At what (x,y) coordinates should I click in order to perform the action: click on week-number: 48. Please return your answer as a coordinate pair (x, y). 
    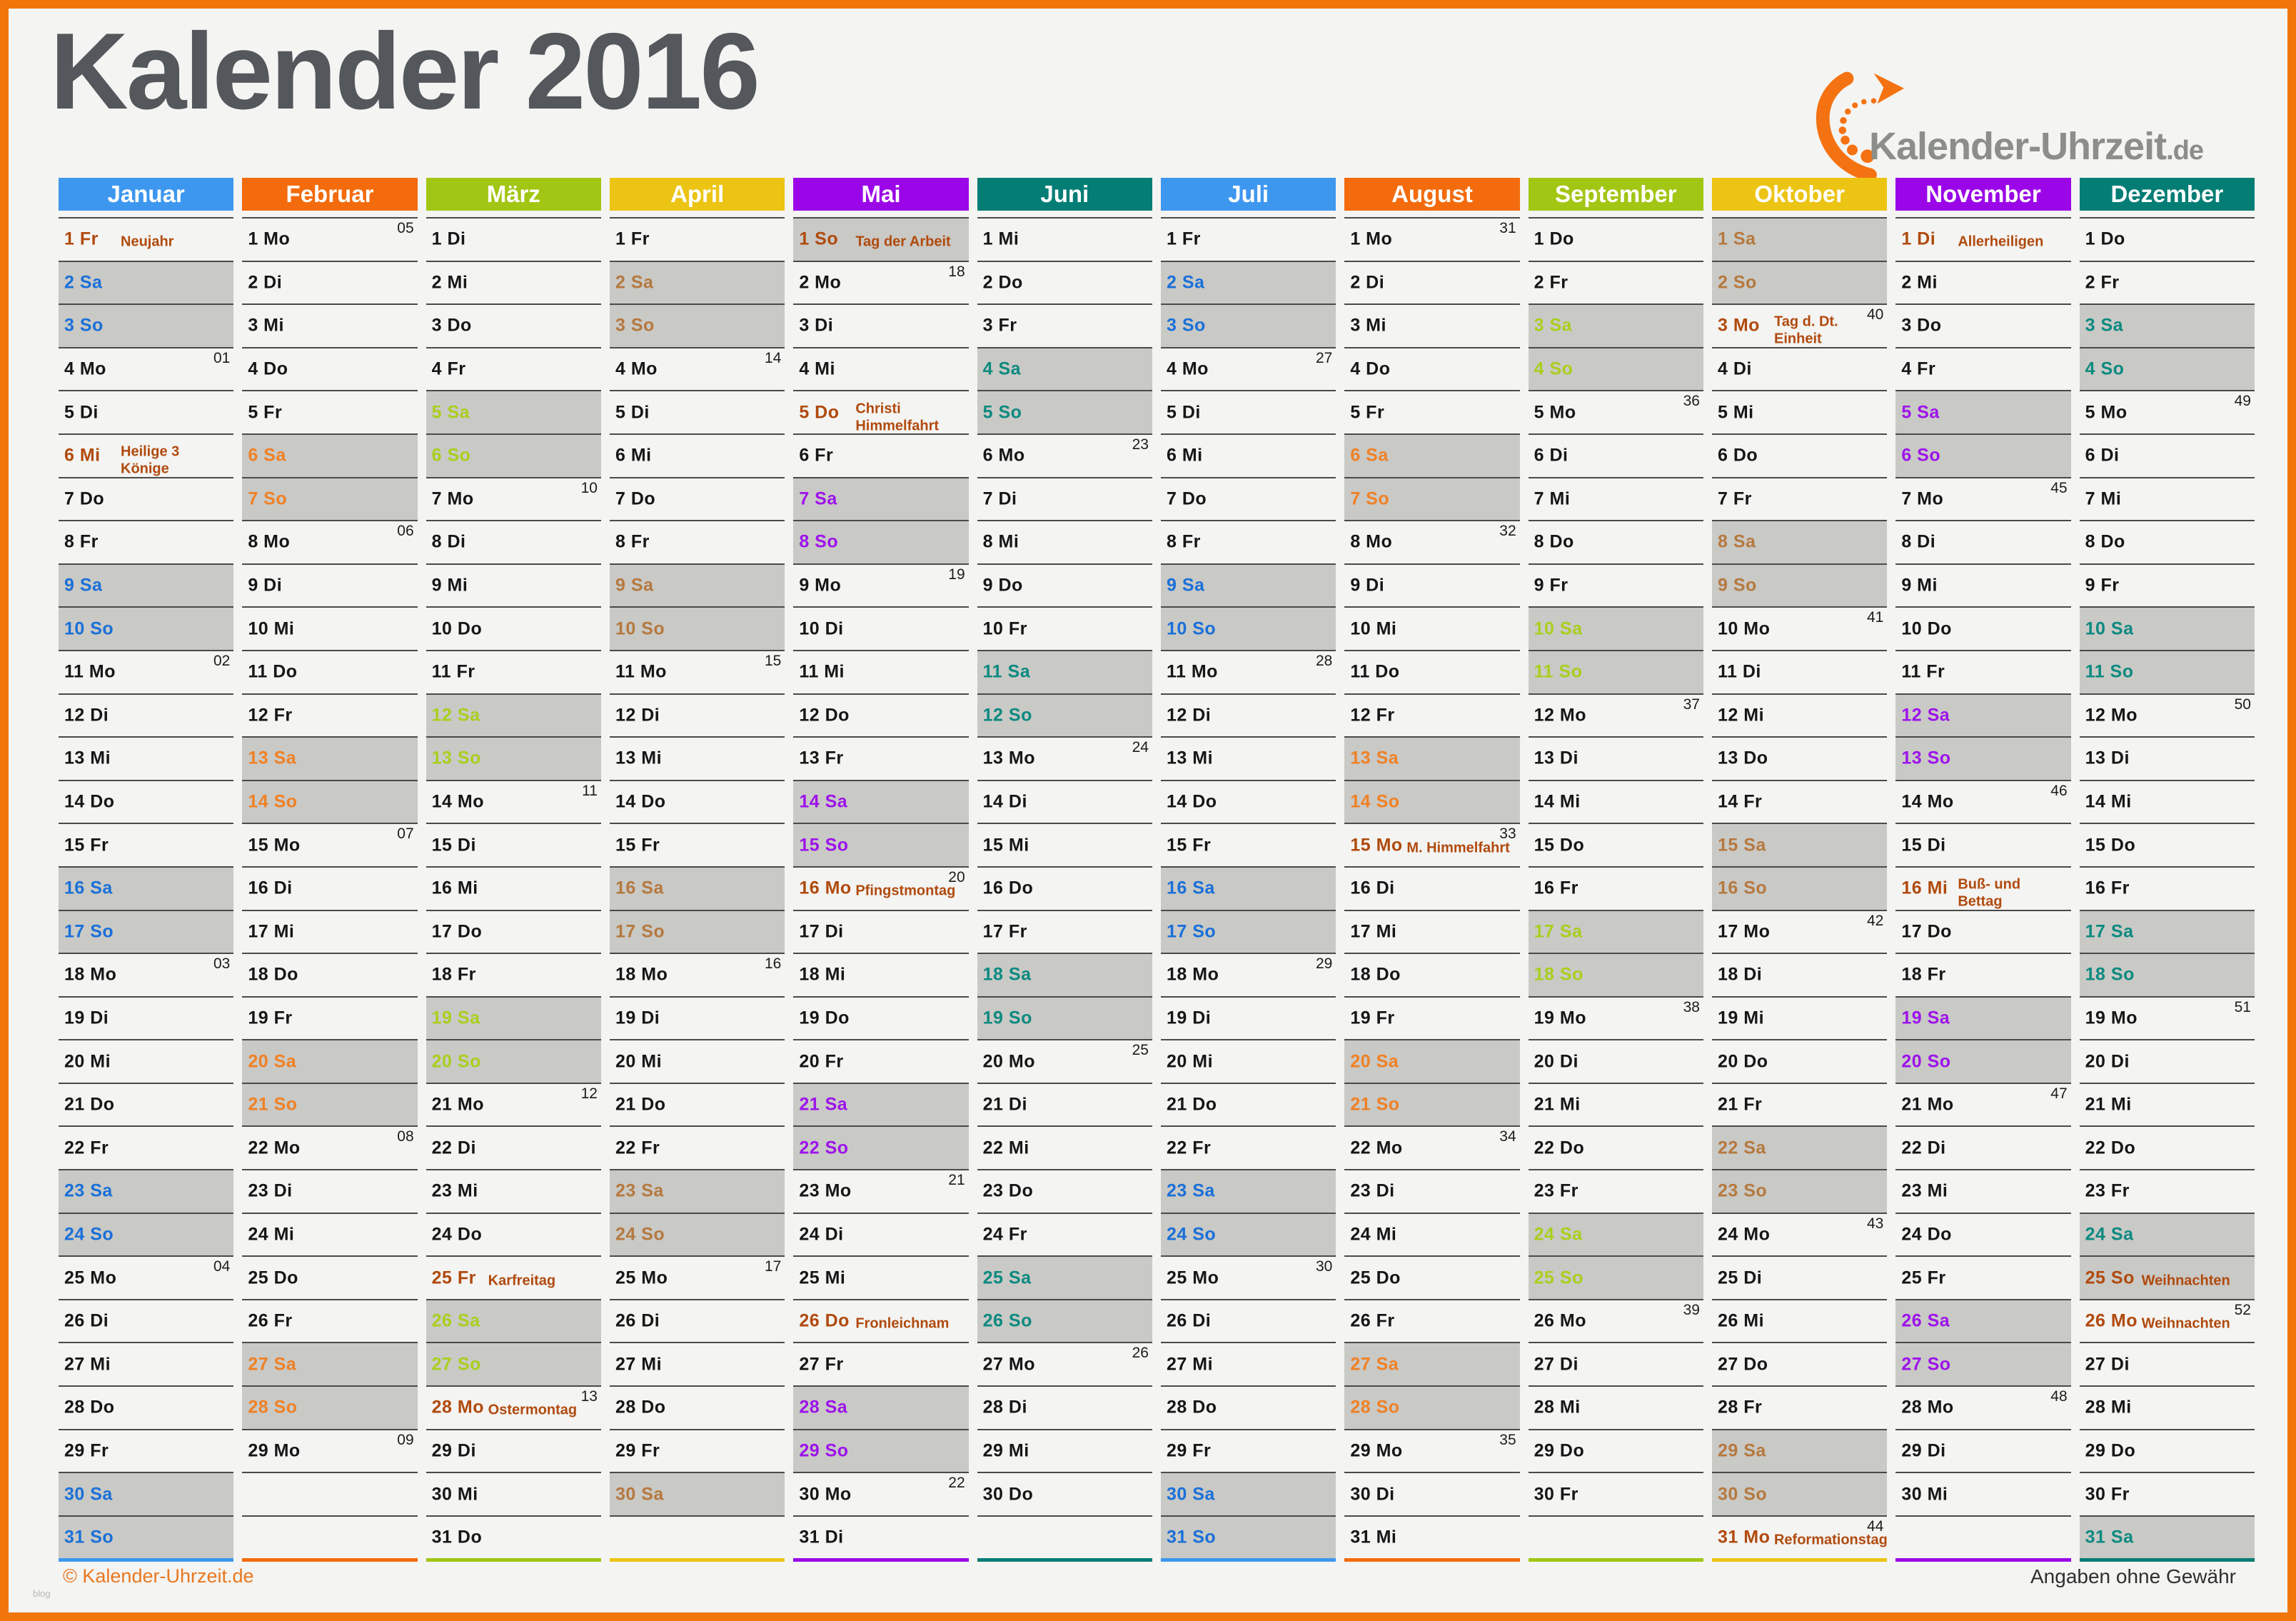
    Looking at the image, I should click on (2059, 1397).